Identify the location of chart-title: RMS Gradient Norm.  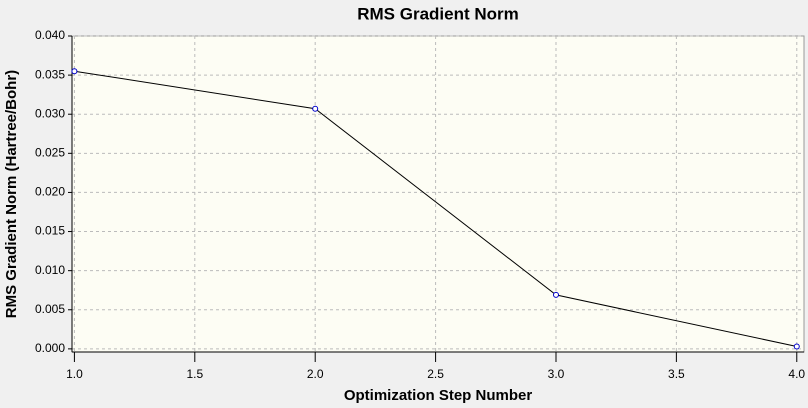
(438, 13).